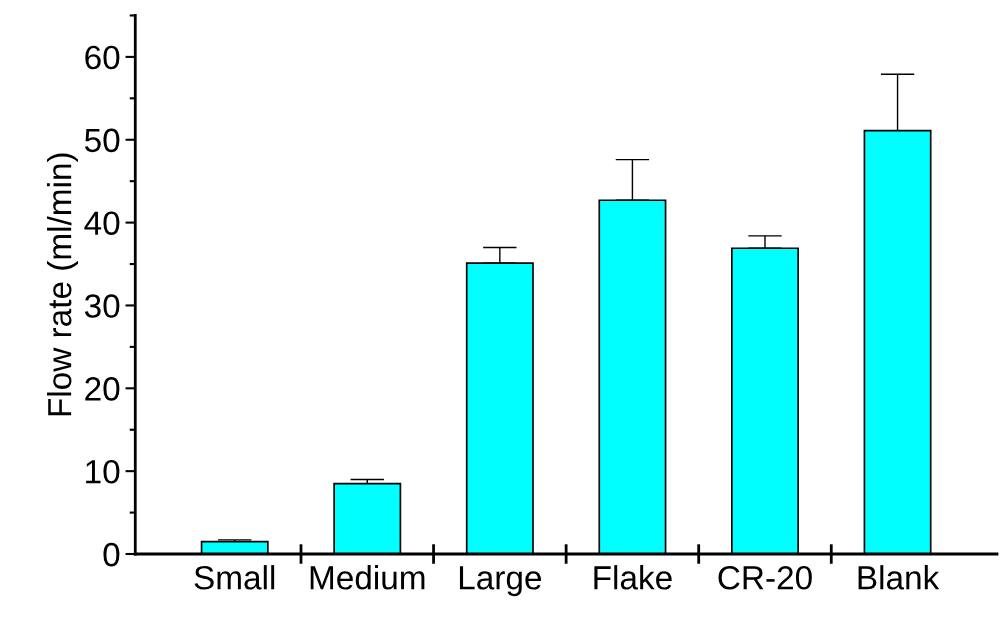 Image resolution: width=1002 pixels, height=619 pixels. Describe the element at coordinates (899, 577) in the screenshot. I see `x-tick-label: Blank` at that location.